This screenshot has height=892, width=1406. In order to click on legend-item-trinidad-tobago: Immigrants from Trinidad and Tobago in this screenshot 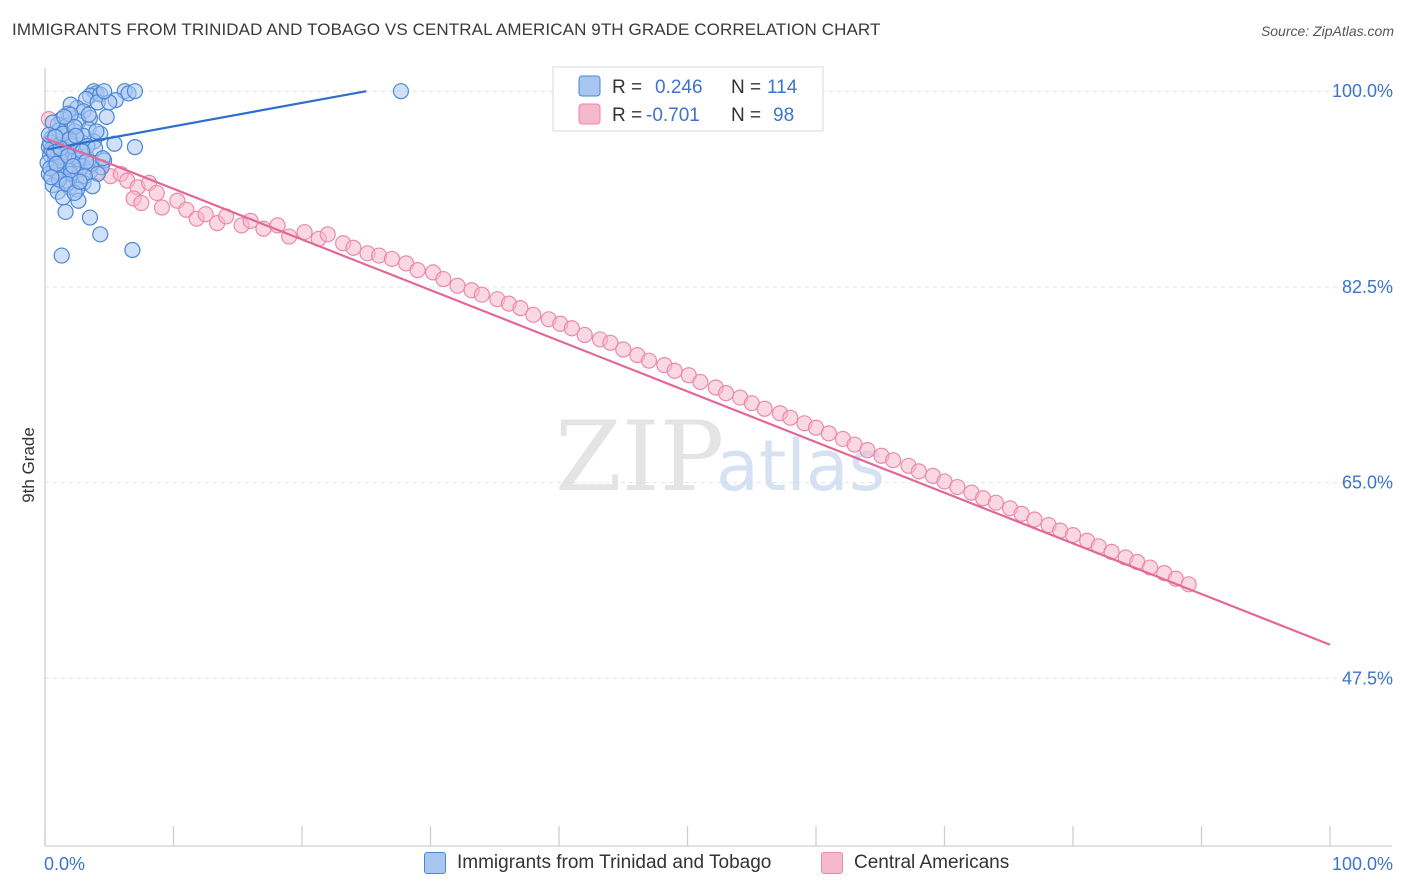, I will do `click(597, 863)`.